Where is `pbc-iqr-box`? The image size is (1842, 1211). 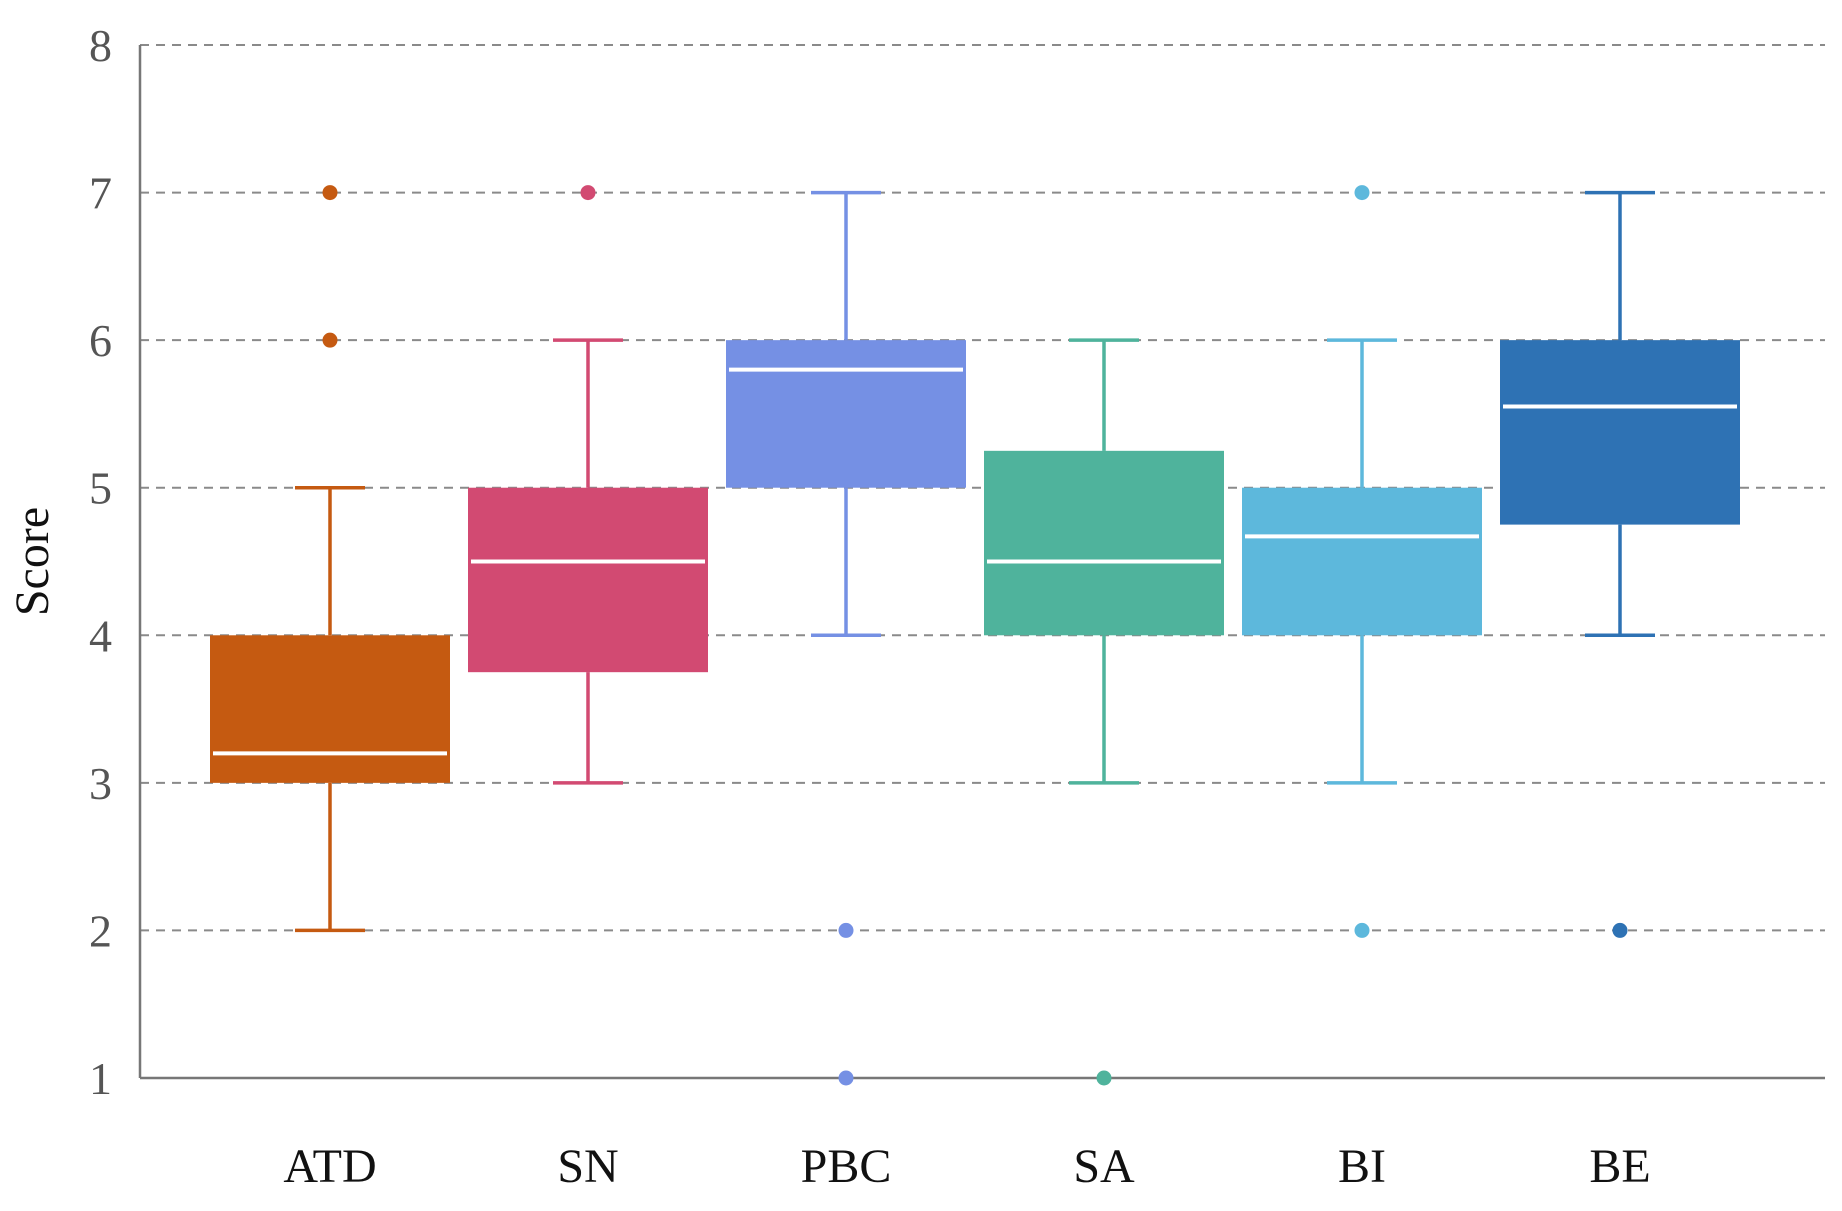
pbc-iqr-box is located at coordinates (846, 414).